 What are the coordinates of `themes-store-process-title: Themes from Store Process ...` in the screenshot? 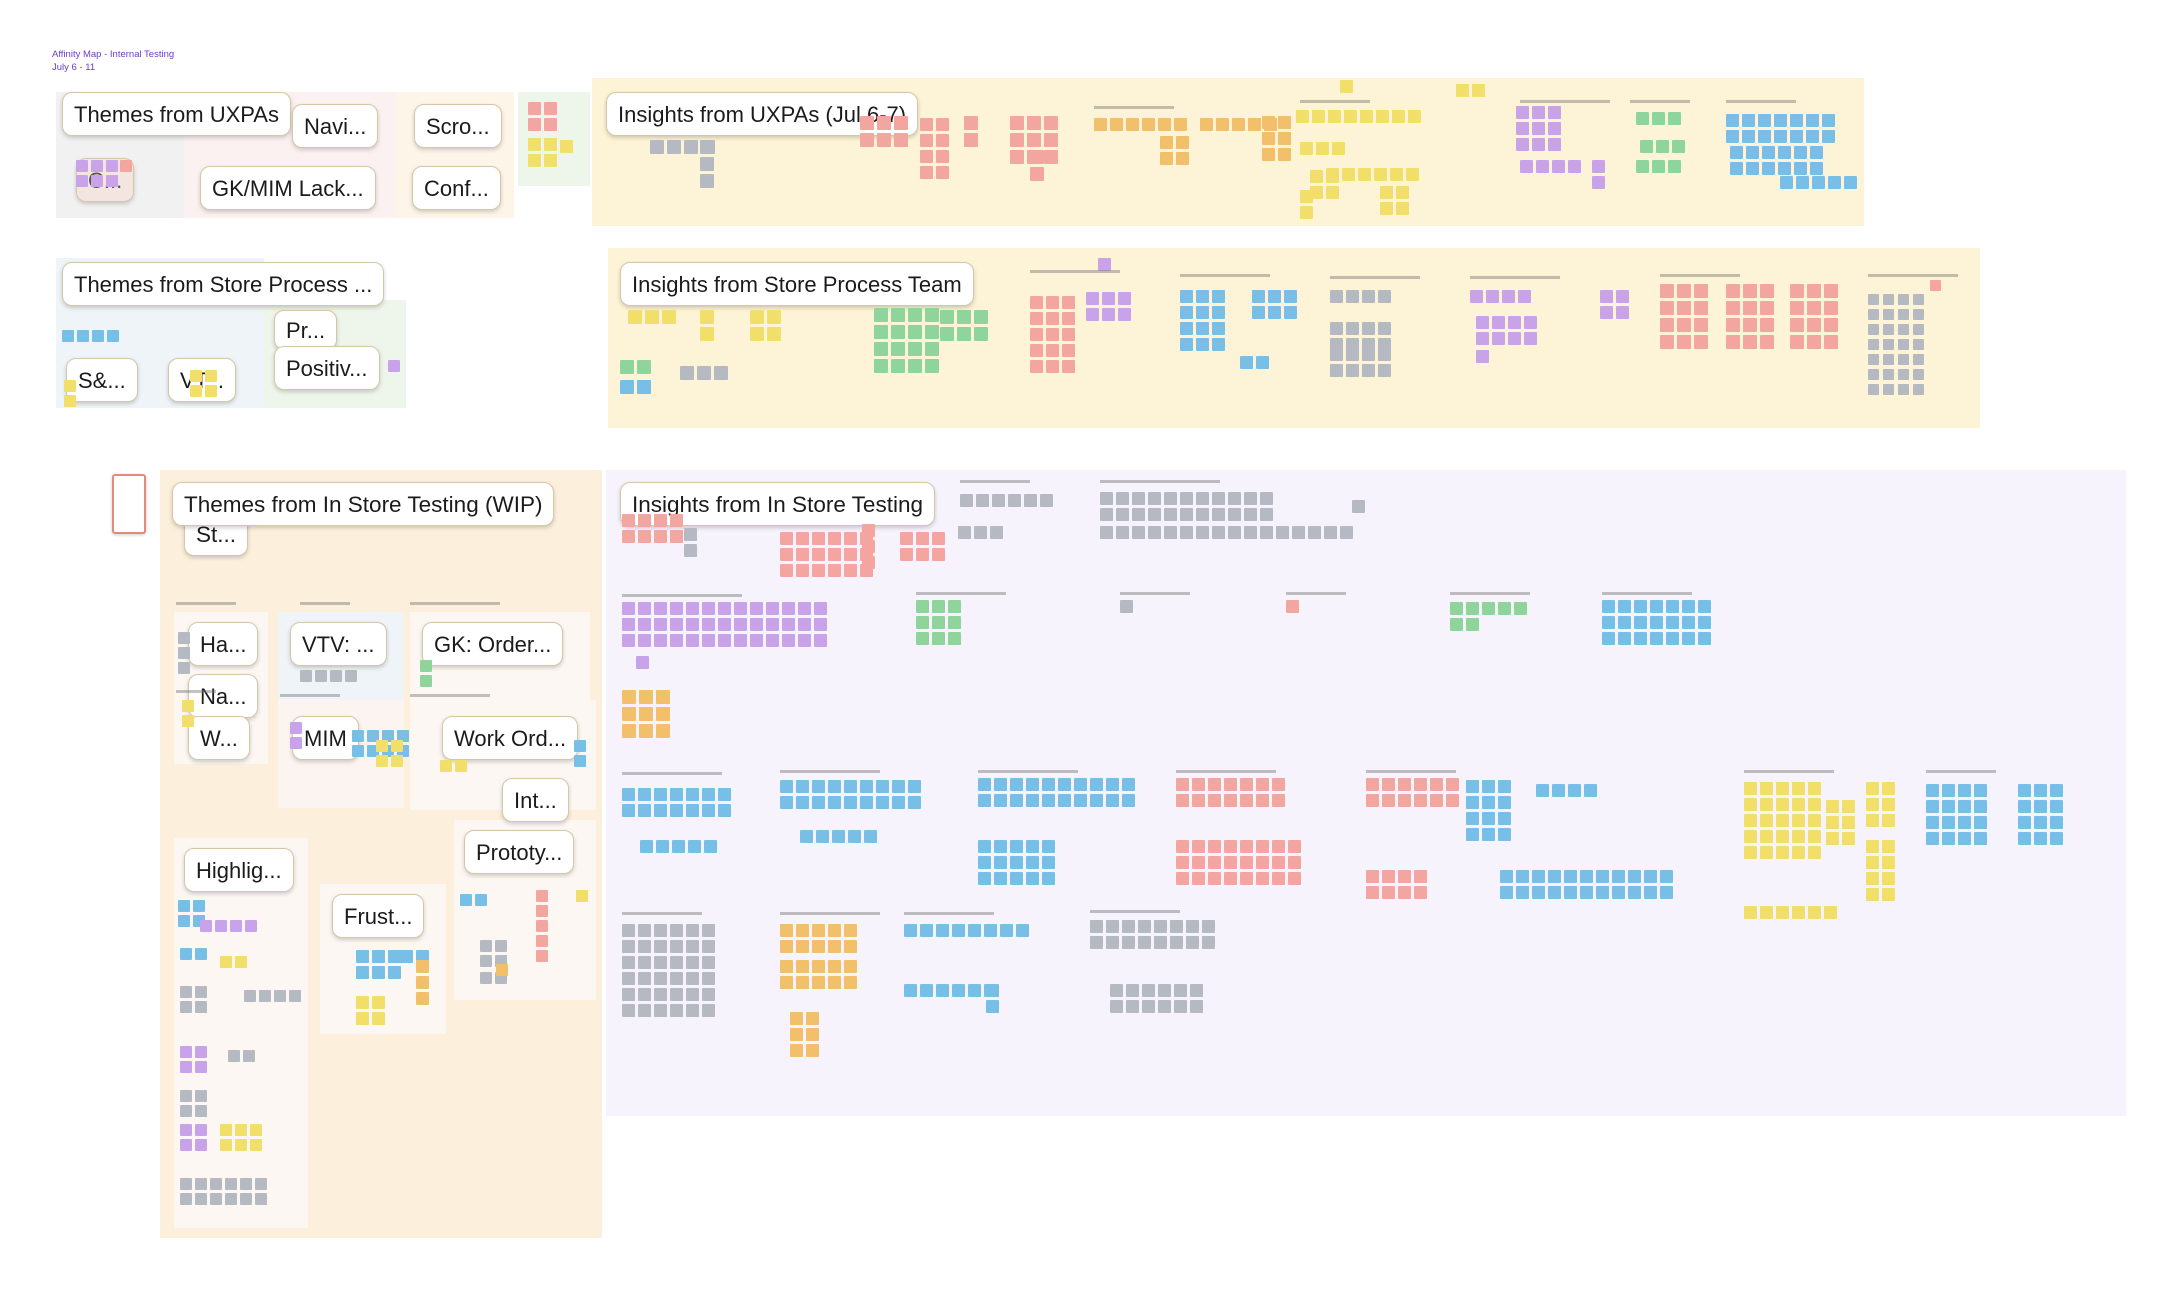 It's located at (223, 284).